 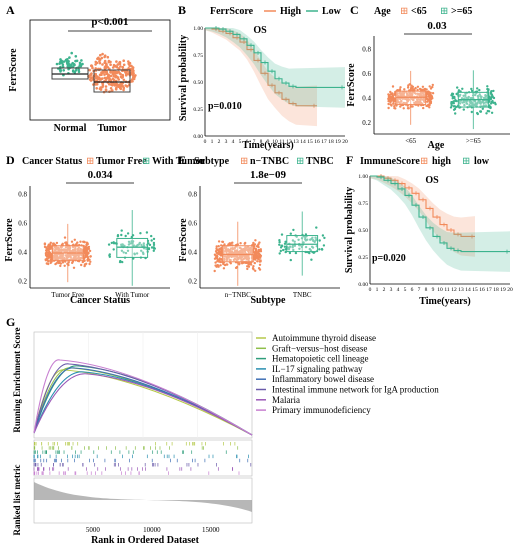 What do you see at coordinates (412, 290) in the screenshot?
I see `km-xtick: 6` at bounding box center [412, 290].